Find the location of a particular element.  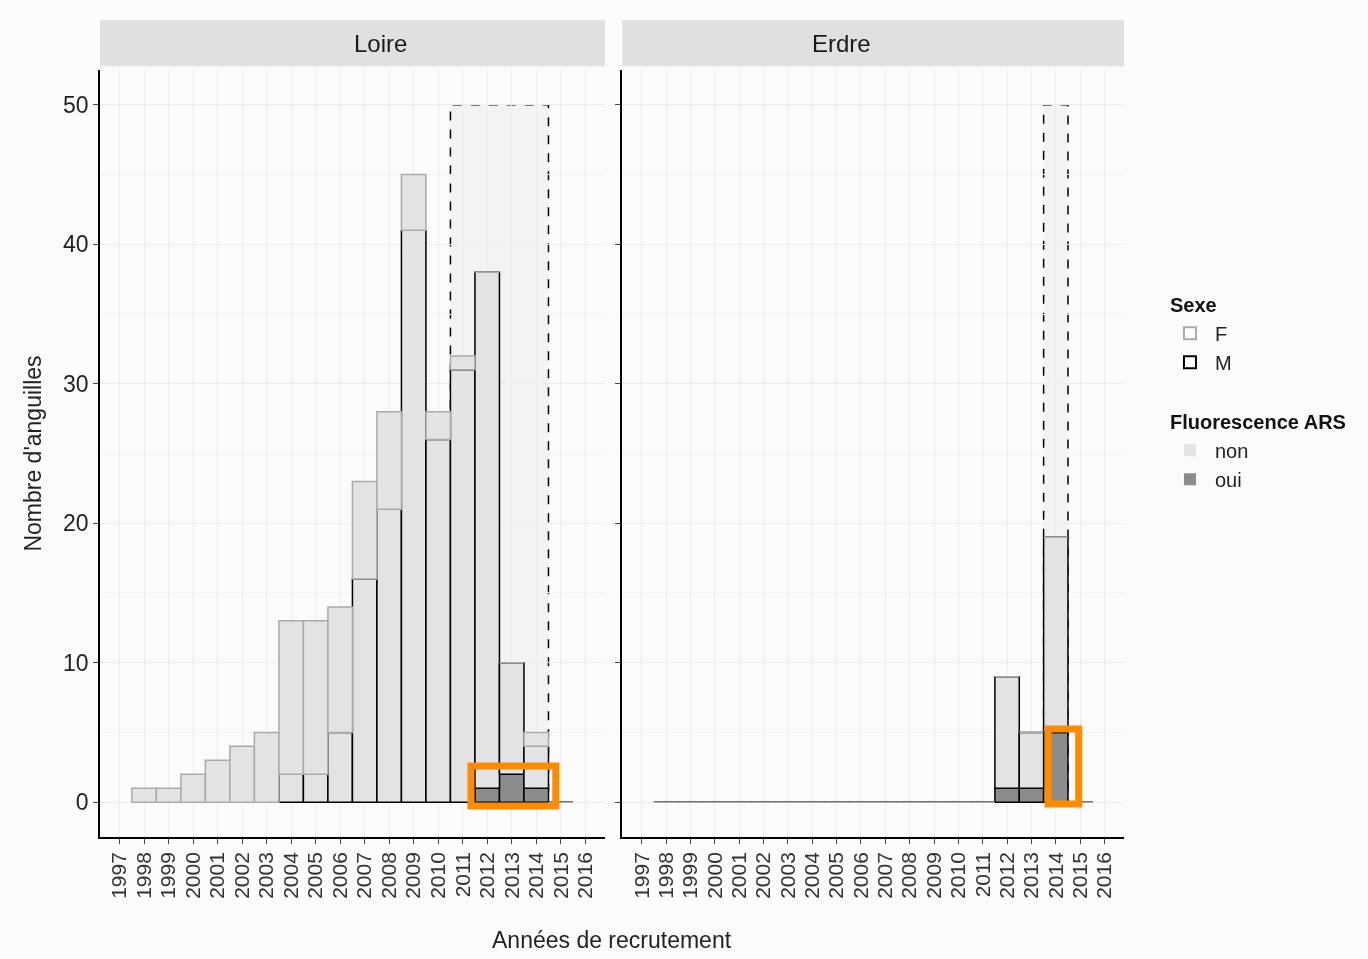

legend-label: M is located at coordinates (1223, 363).